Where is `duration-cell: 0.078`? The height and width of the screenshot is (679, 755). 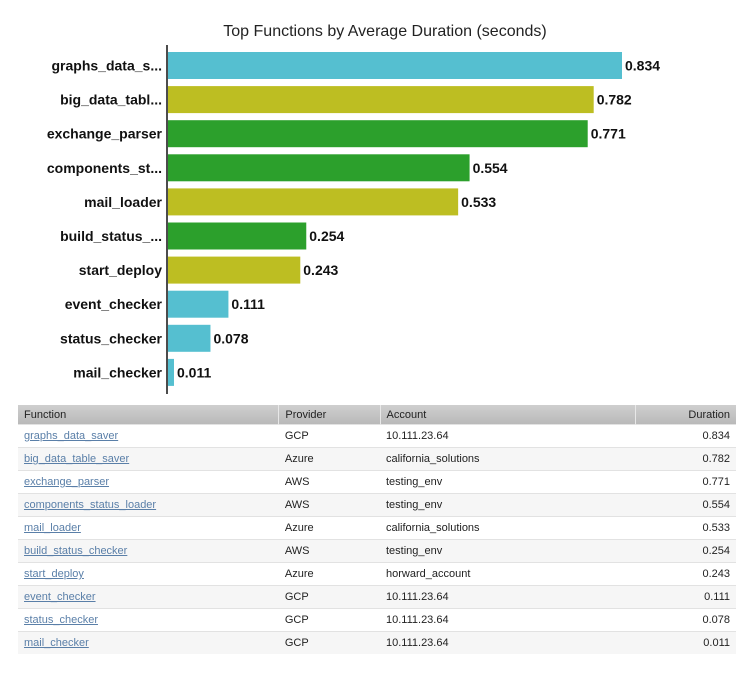 duration-cell: 0.078 is located at coordinates (685, 620).